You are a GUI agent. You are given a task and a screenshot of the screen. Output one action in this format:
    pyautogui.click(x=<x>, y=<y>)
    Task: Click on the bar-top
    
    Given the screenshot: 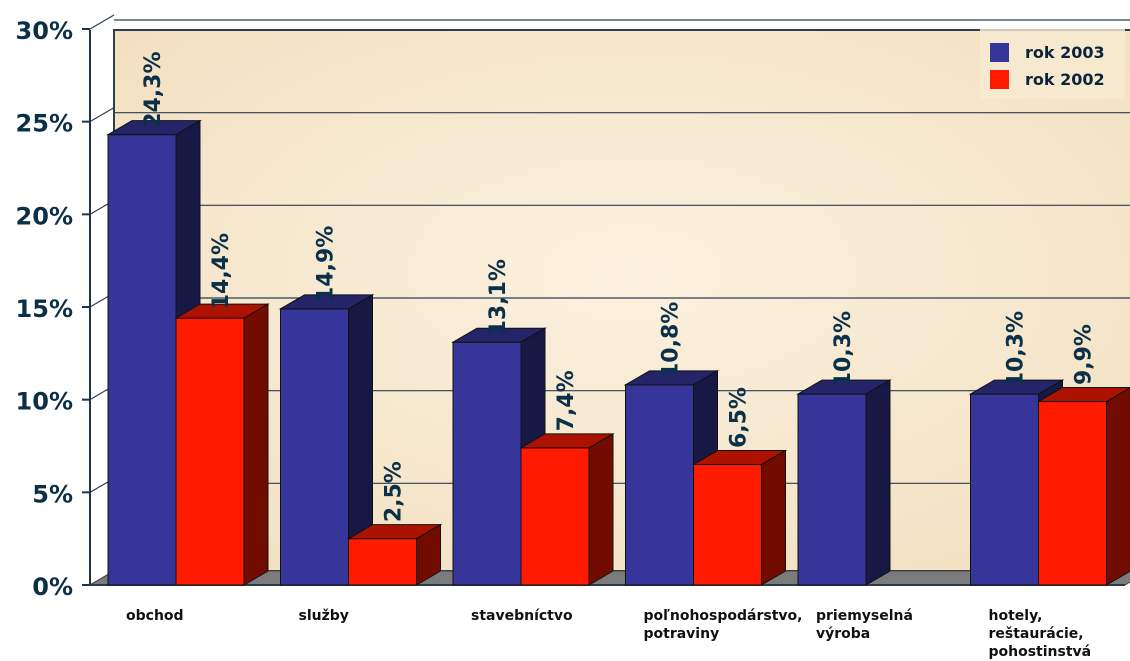 What is the action you would take?
    pyautogui.click(x=1083, y=395)
    